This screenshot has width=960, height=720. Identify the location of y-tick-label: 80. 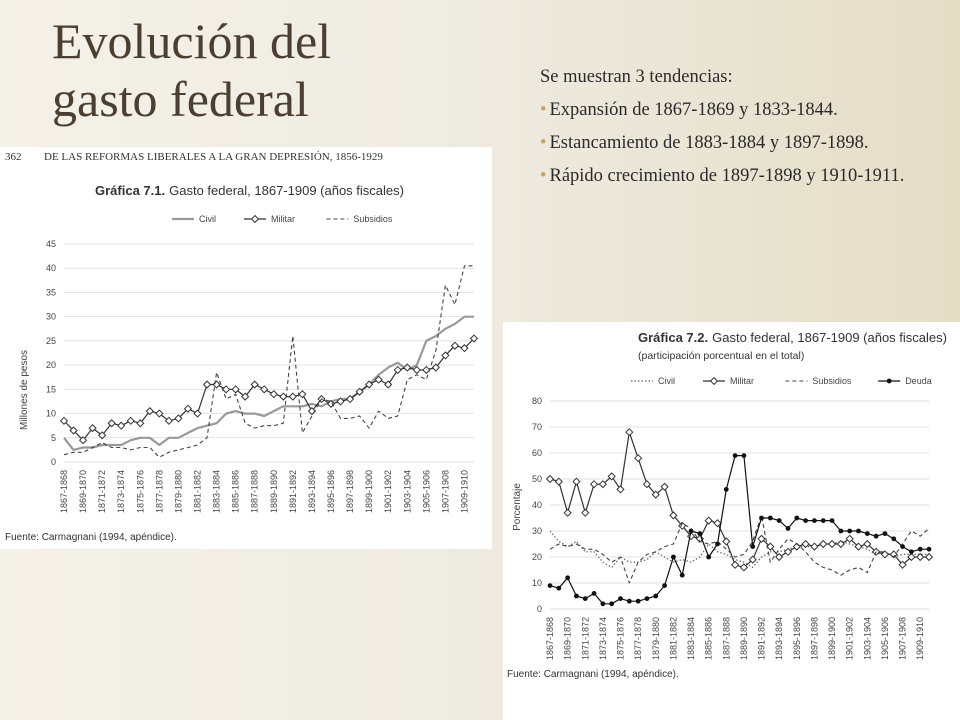
(537, 401).